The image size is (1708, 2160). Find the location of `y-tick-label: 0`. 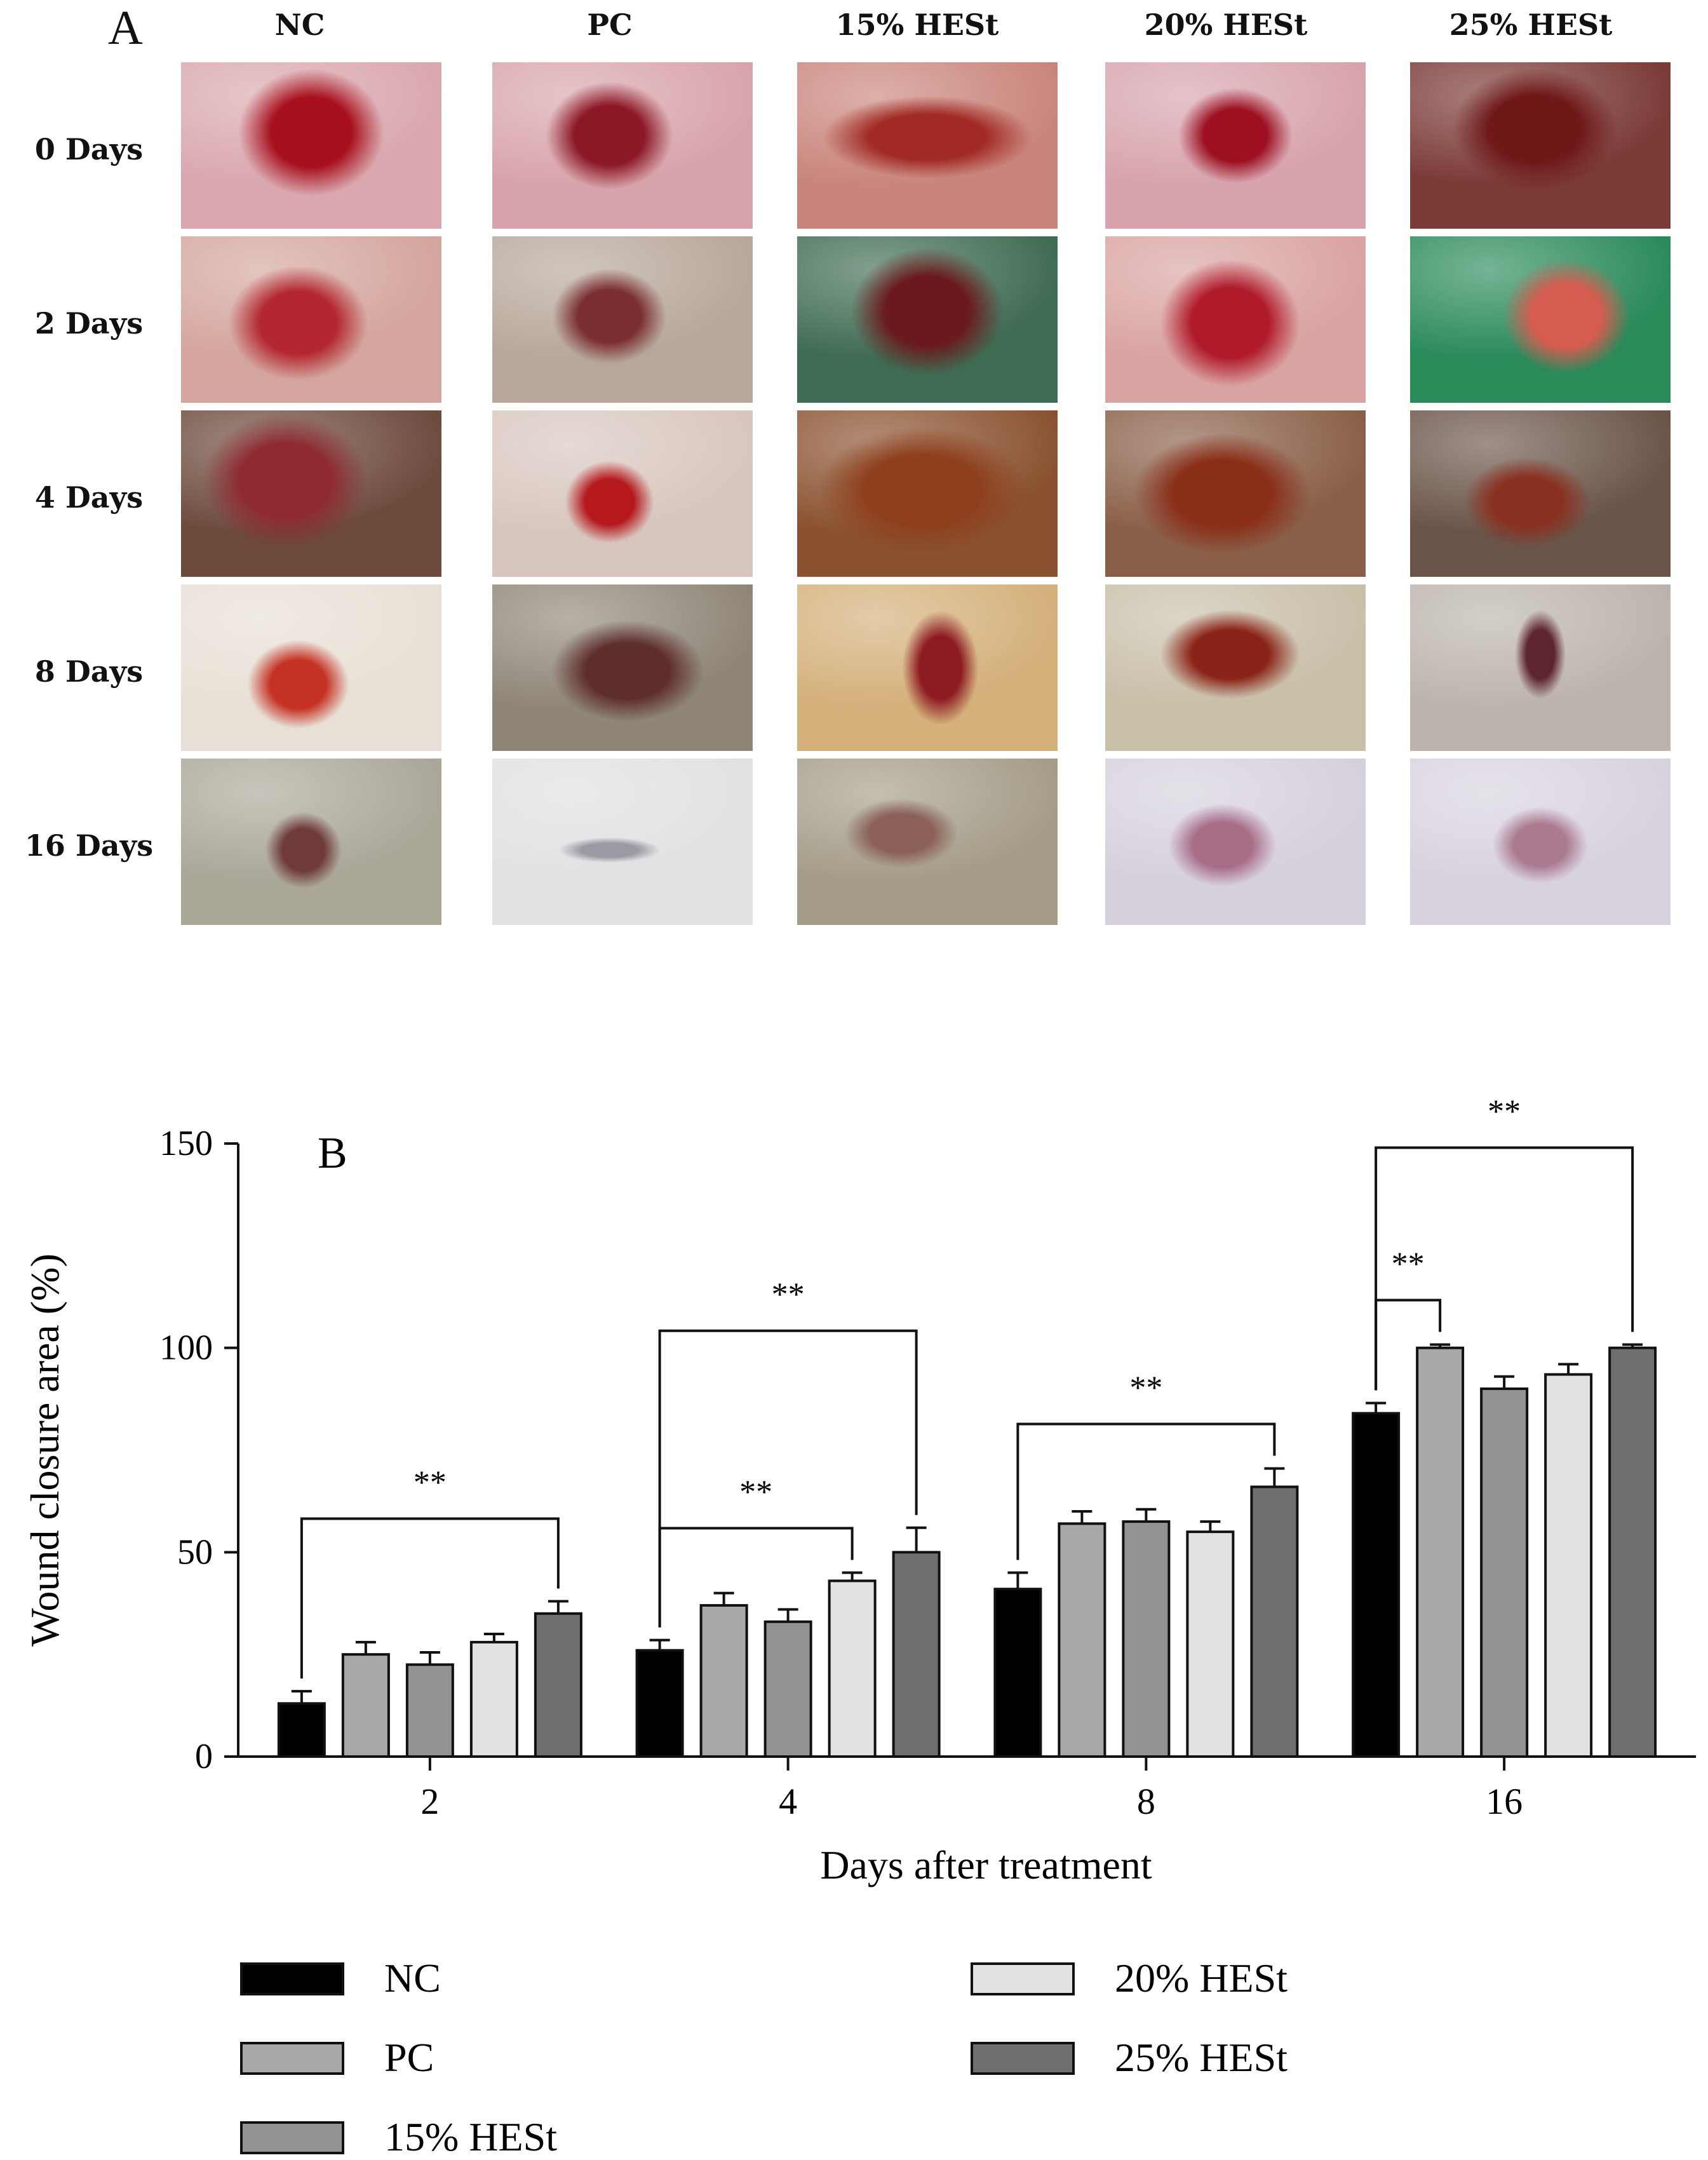

y-tick-label: 0 is located at coordinates (204, 1756).